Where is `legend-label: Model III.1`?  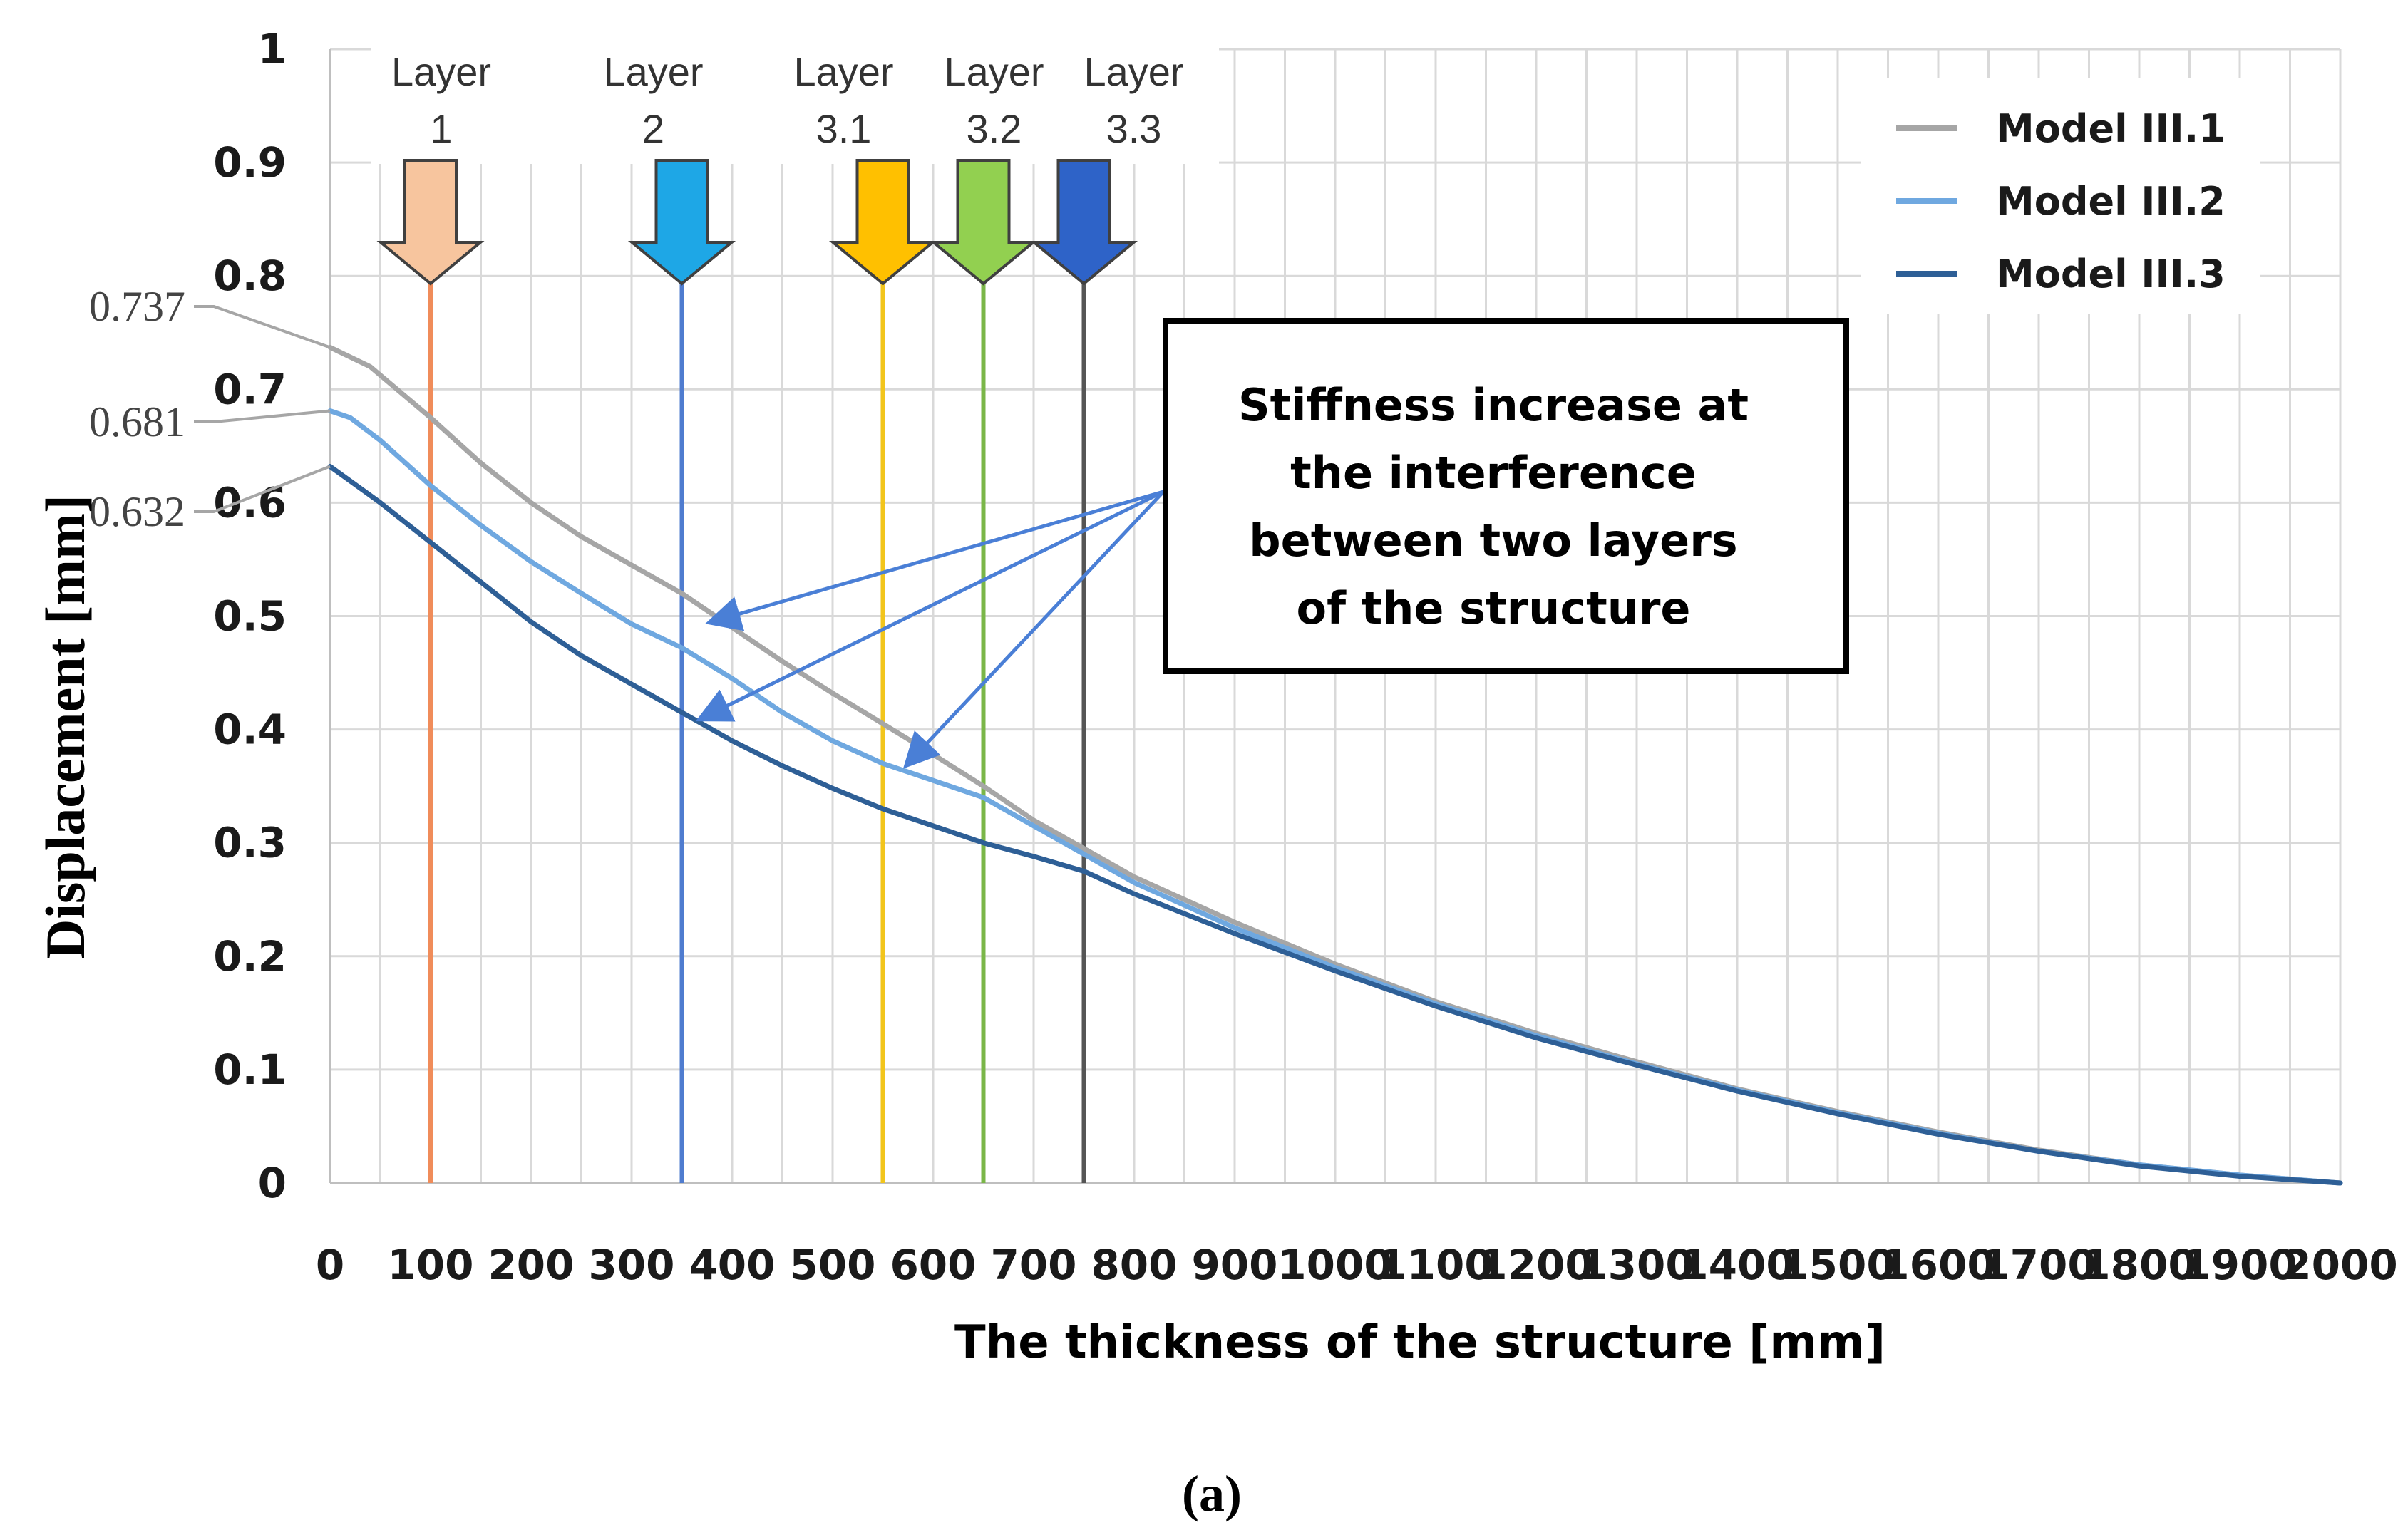
legend-label: Model III.1 is located at coordinates (2111, 128).